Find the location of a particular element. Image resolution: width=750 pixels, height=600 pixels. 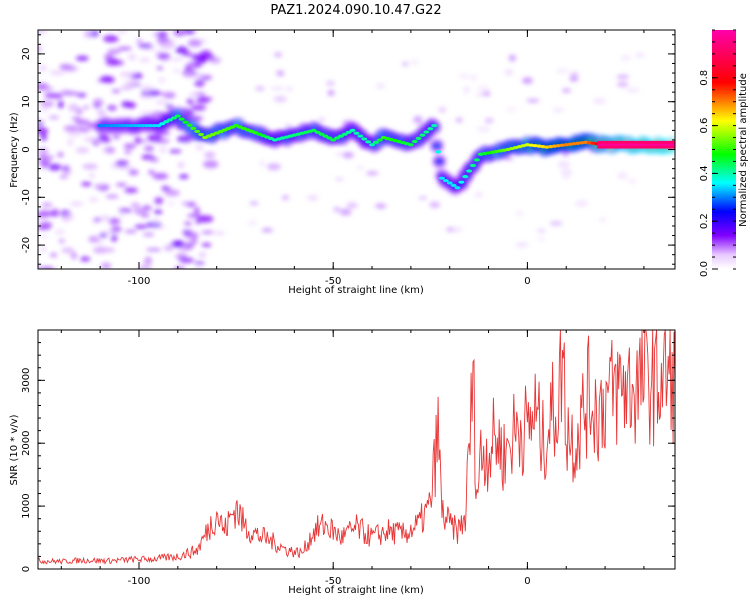

spectrogram-ridge-blob is located at coordinates (439, 161).